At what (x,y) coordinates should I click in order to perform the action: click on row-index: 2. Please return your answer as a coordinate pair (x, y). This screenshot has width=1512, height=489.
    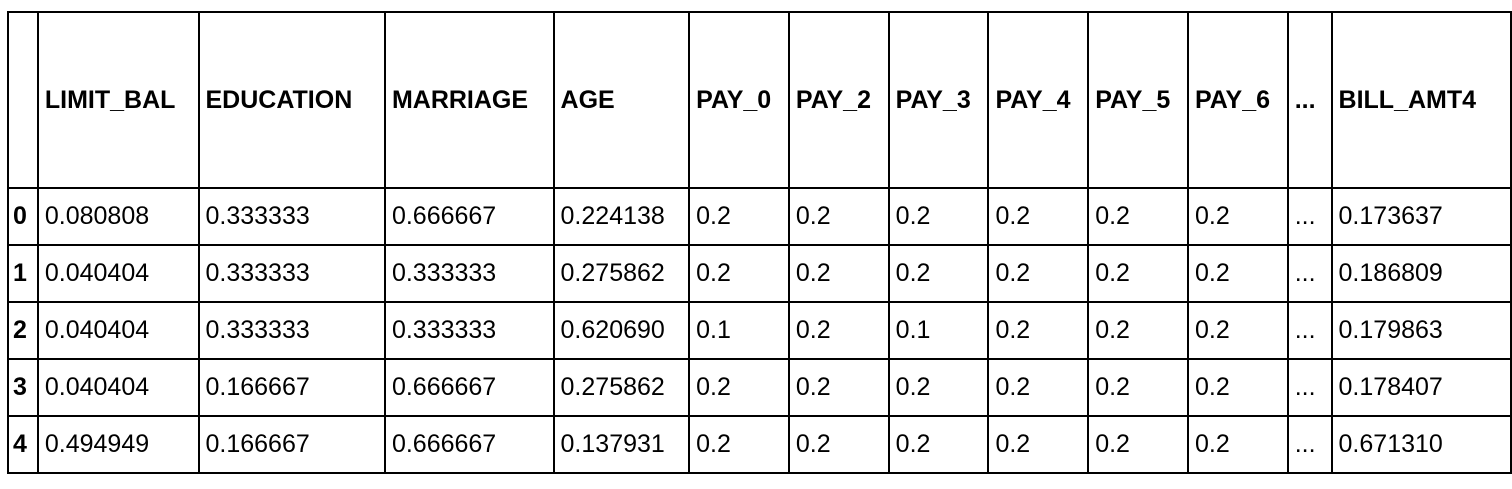
    Looking at the image, I should click on (23, 330).